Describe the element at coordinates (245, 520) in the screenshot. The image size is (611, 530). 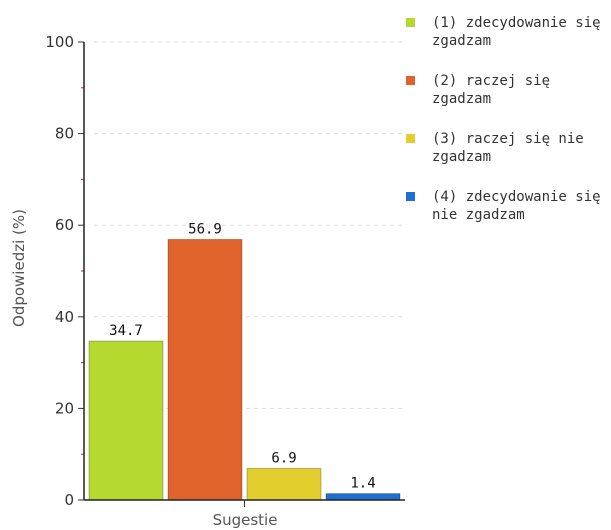
I see `x-axis-title: Sugestie` at that location.